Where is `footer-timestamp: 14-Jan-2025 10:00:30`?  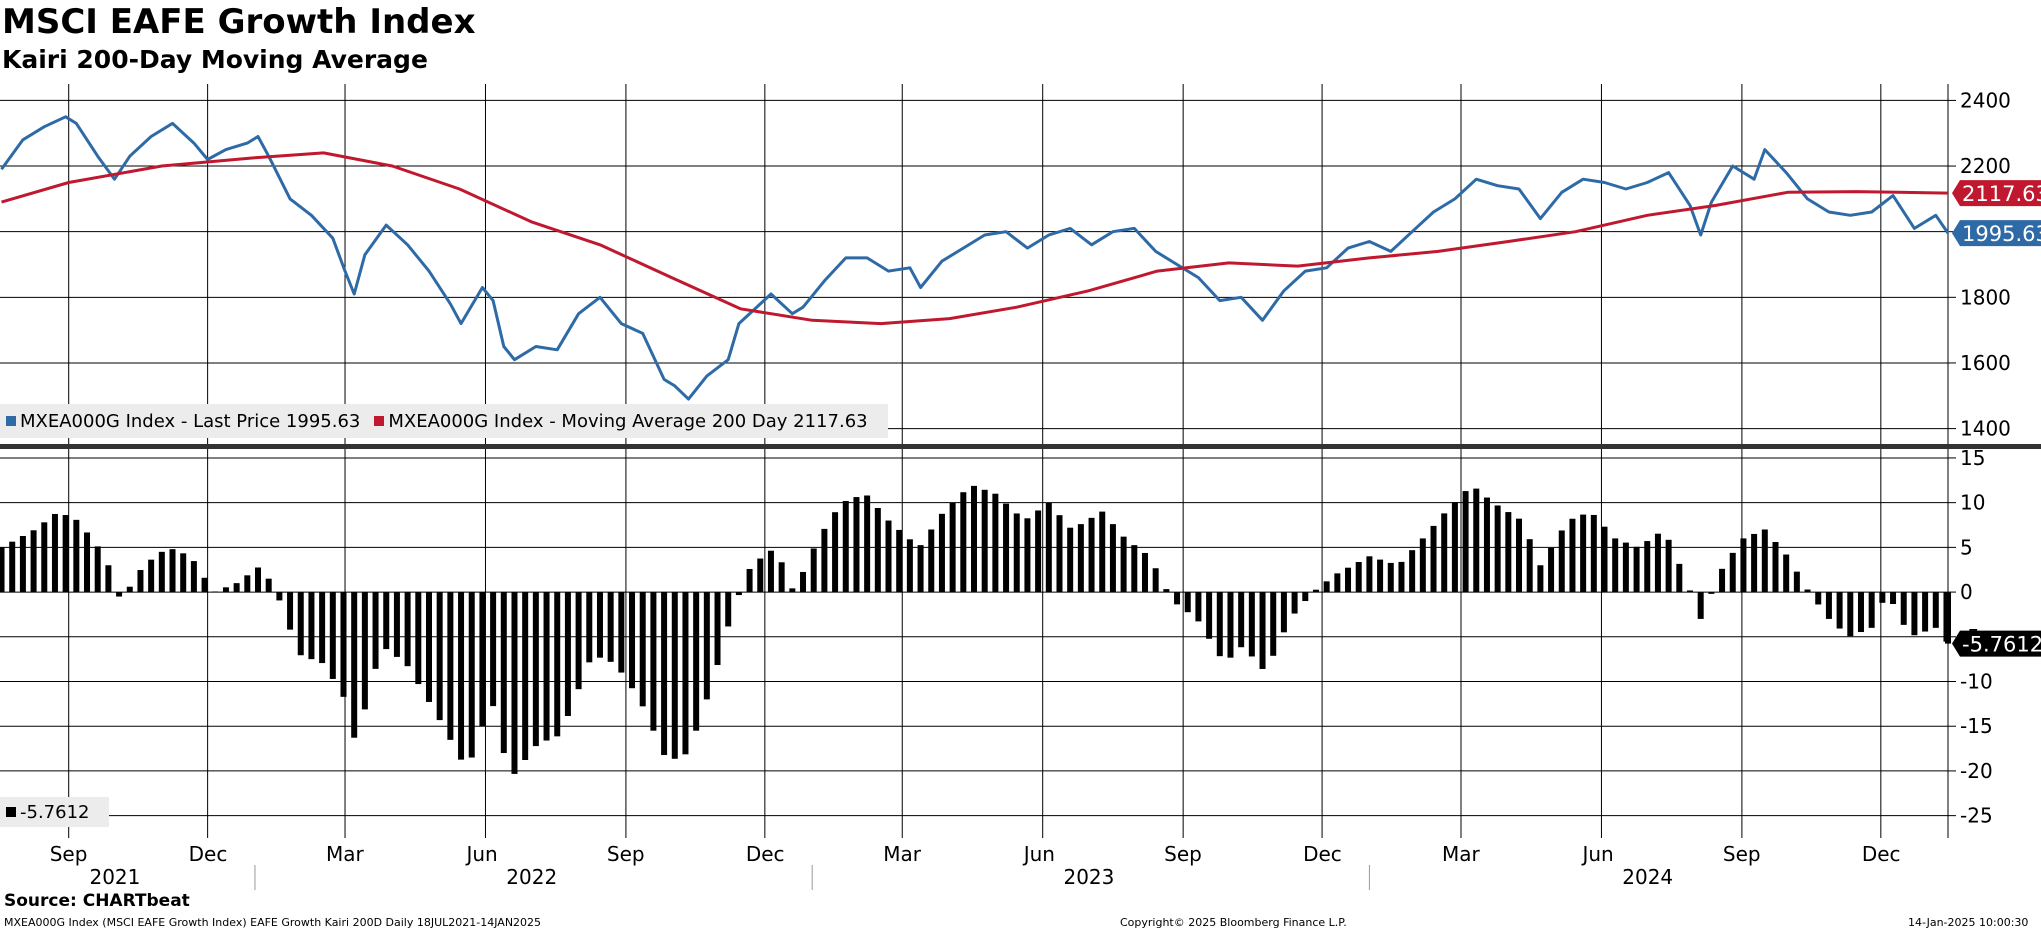 footer-timestamp: 14-Jan-2025 10:00:30 is located at coordinates (1968, 922).